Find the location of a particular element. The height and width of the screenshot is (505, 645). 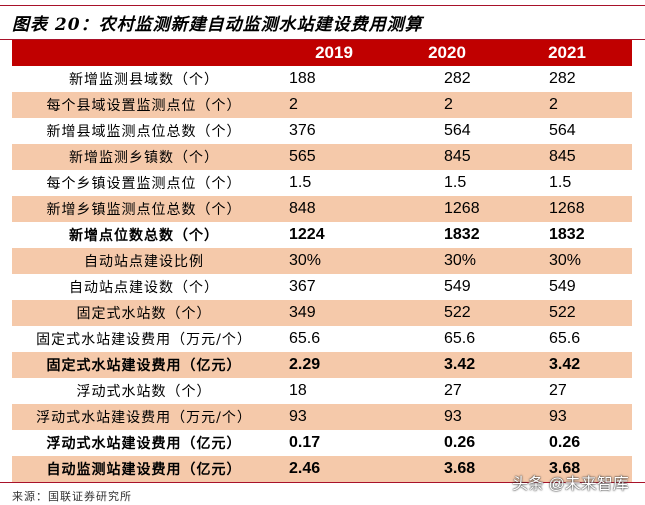

row-label: 每个乡镇设置监测点位（个） is located at coordinates (144, 184).